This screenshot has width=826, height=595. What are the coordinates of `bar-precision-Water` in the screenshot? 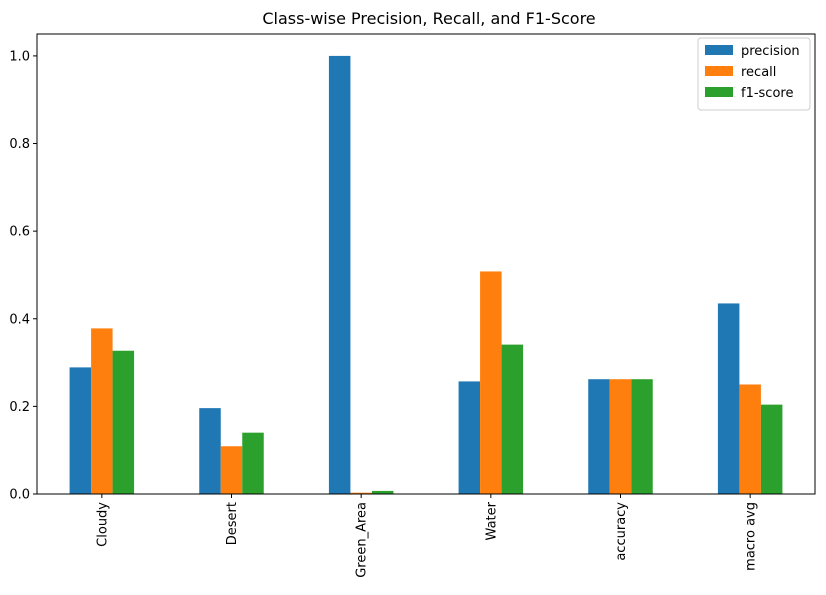 It's located at (469, 437).